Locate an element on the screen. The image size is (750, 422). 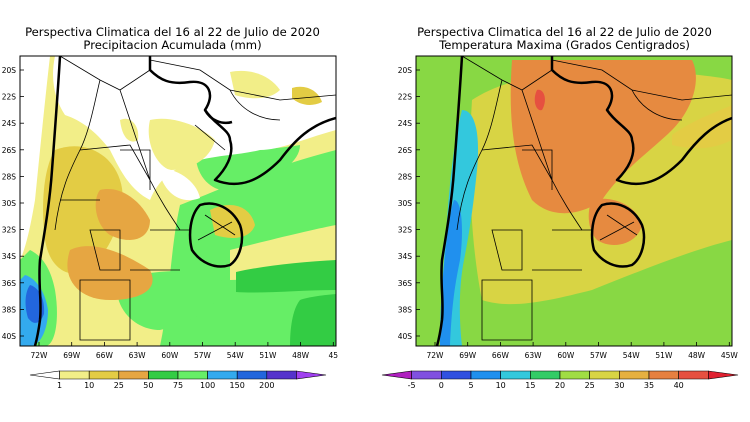
precipitation-colorbar: 1 10 25 50 75 100 150 200 is located at coordinates (178, 380).